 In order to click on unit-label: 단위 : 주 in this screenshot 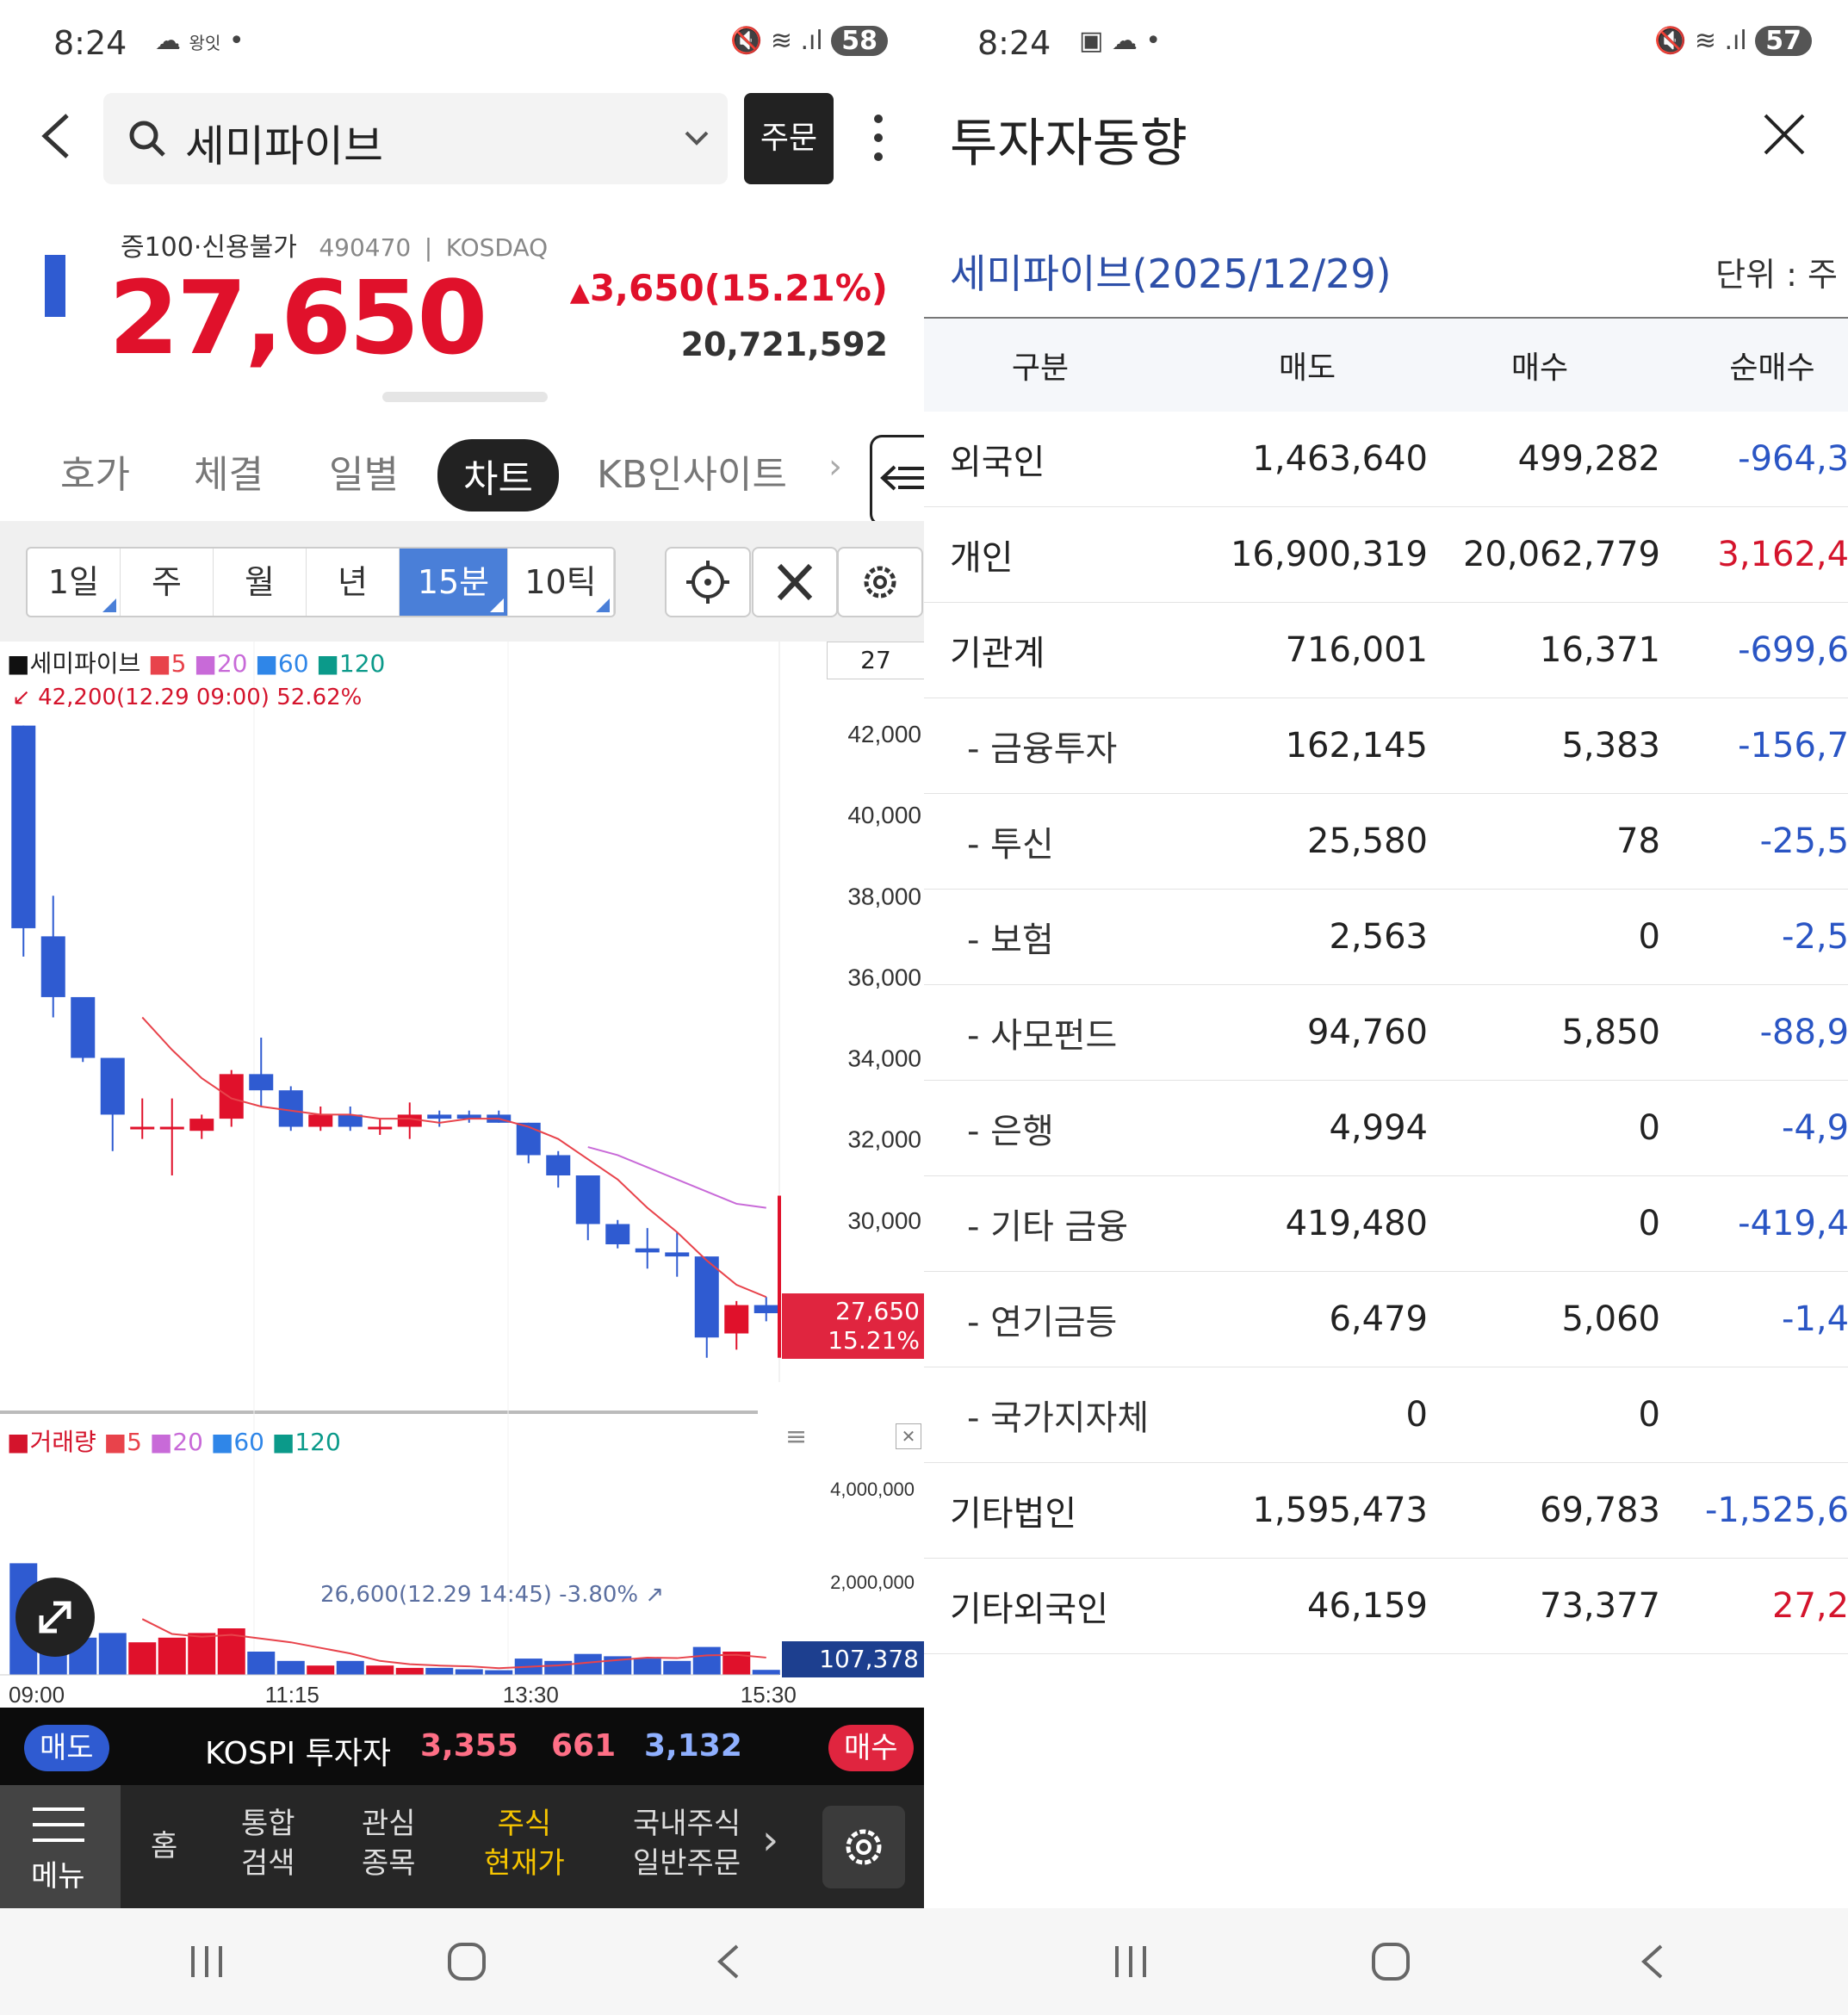, I will do `click(1776, 275)`.